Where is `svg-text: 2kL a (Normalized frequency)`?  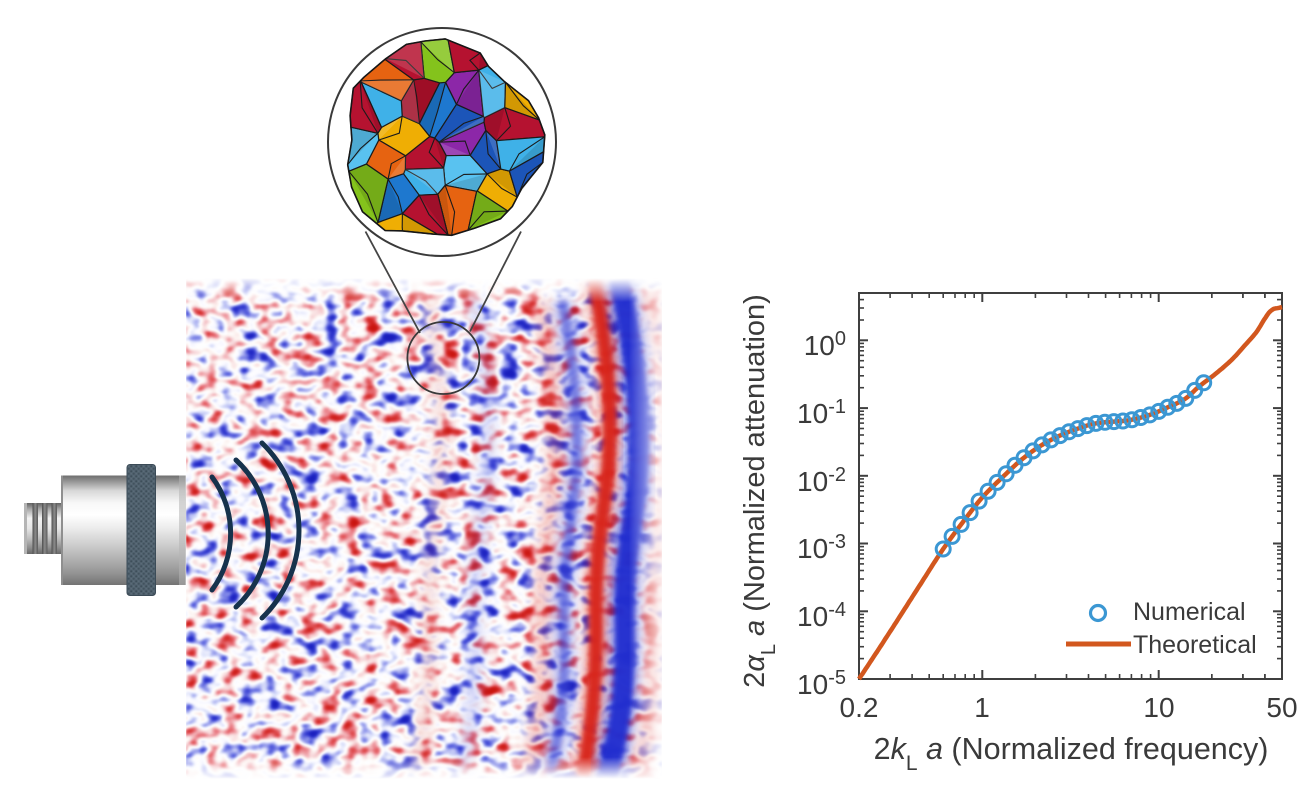
svg-text: 2kL a (Normalized frequency) is located at coordinates (1071, 753).